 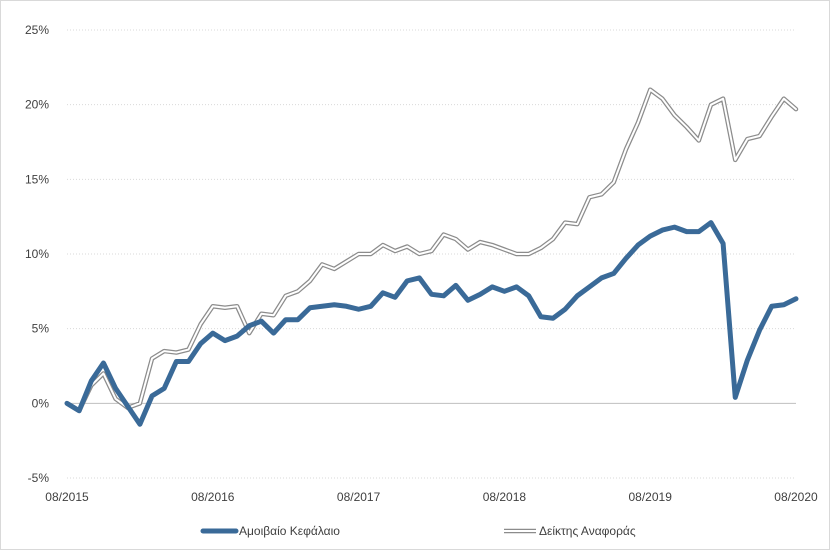 I want to click on y-tick-label: 0%, so click(x=41, y=403).